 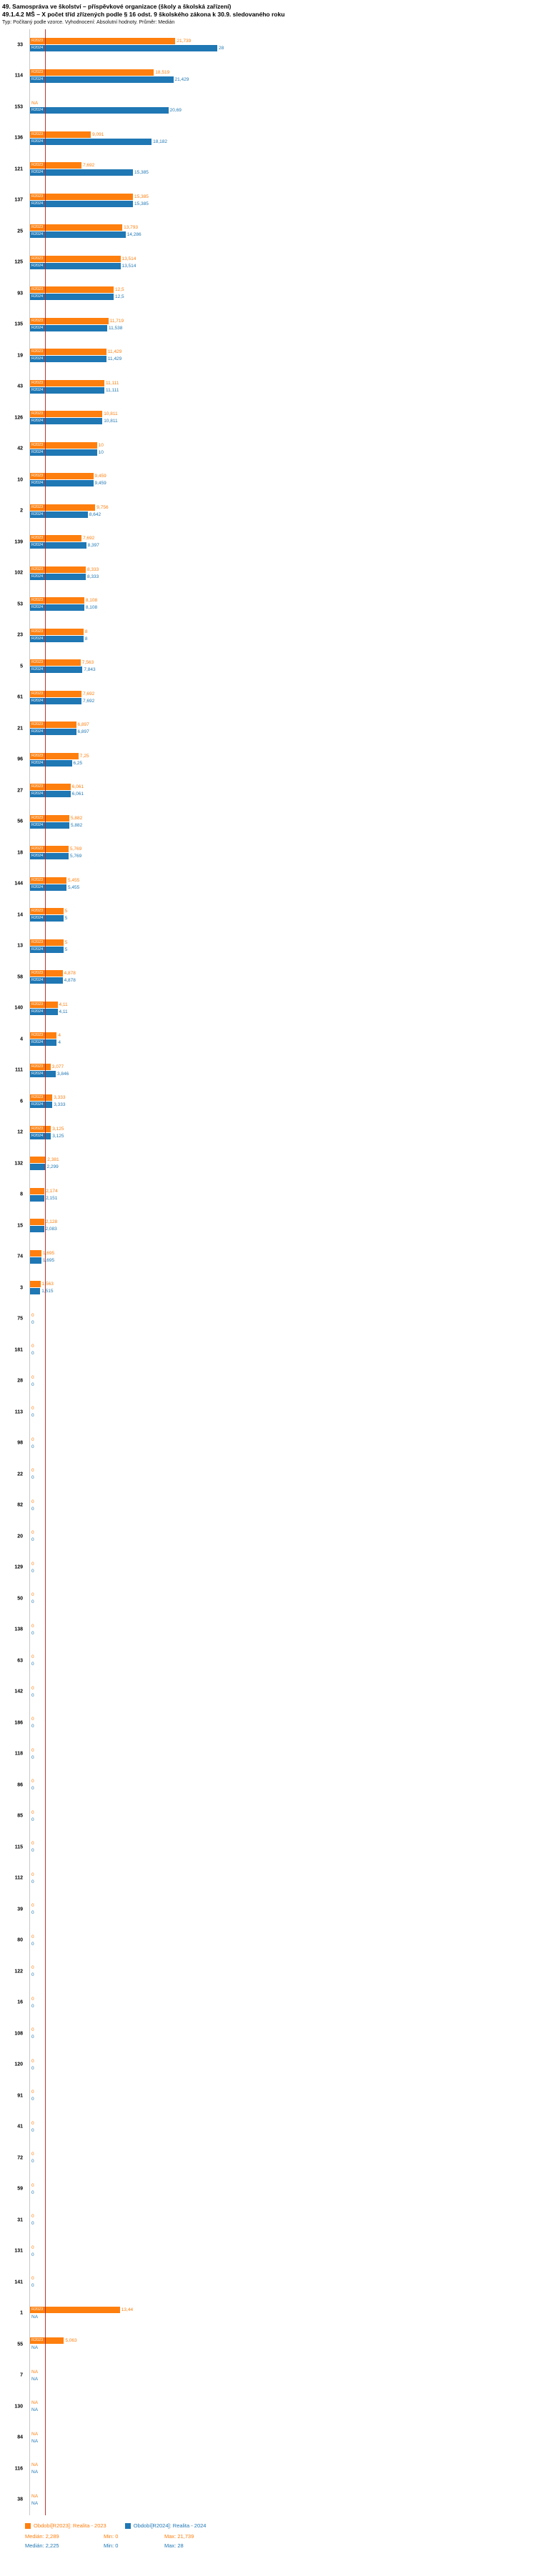 I want to click on chart-row: 142 0 0, so click(x=268, y=1693).